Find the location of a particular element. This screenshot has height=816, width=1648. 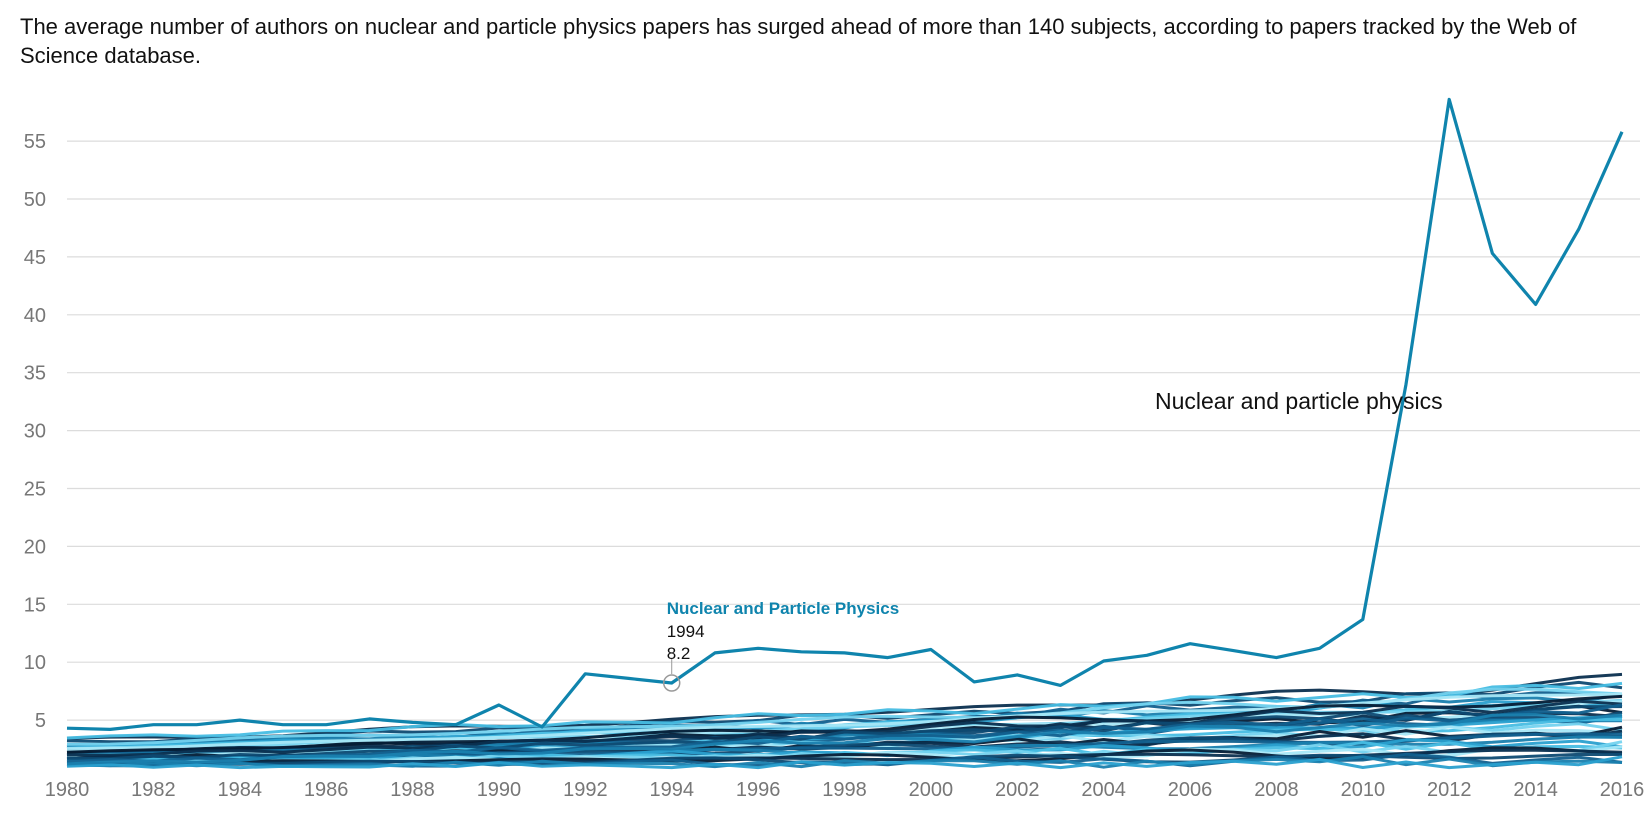

x-tick-label-1990: 1990 is located at coordinates (499, 790).